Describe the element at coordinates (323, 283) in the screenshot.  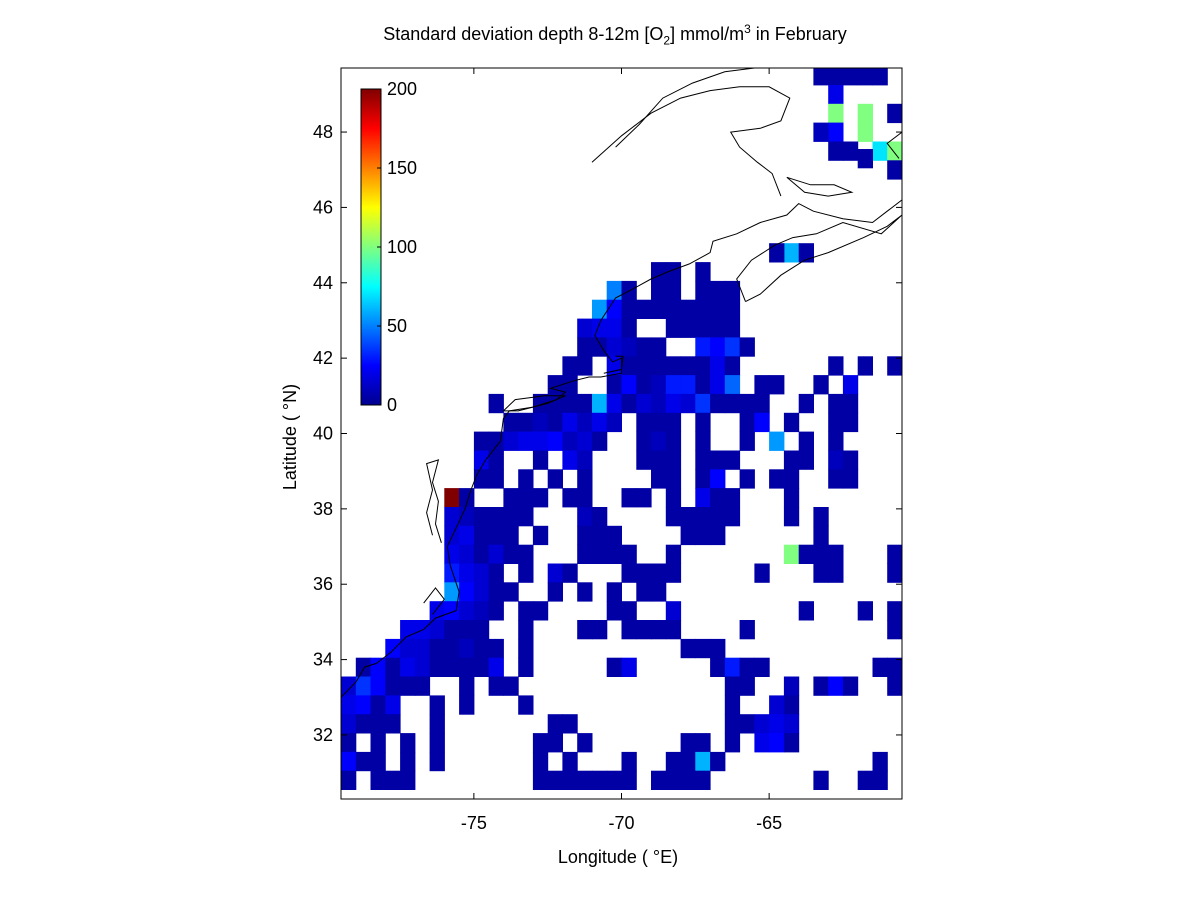
I see `y-tick-label: 44` at that location.